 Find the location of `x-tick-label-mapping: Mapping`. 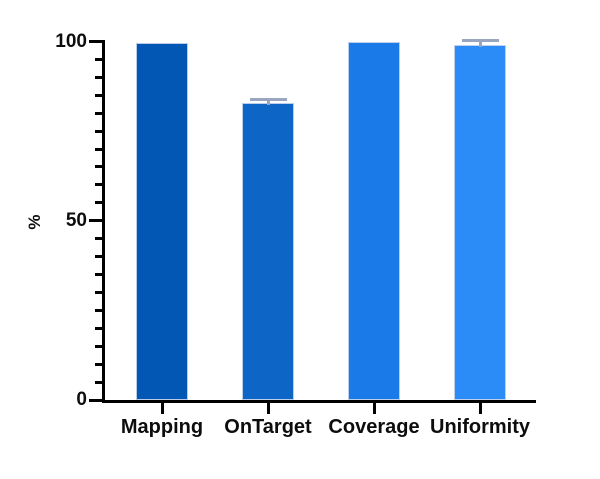

x-tick-label-mapping: Mapping is located at coordinates (162, 427).